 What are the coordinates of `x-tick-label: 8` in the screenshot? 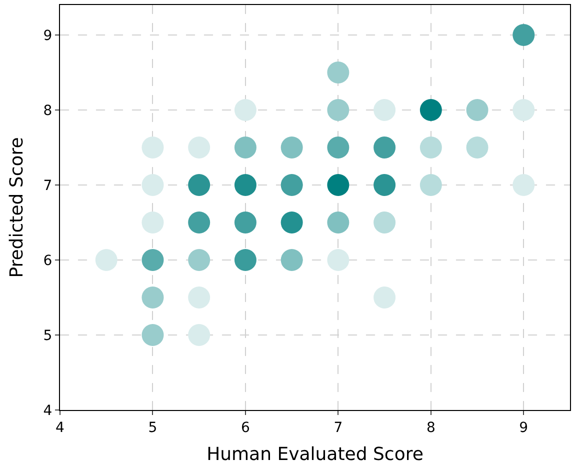 It's located at (431, 428).